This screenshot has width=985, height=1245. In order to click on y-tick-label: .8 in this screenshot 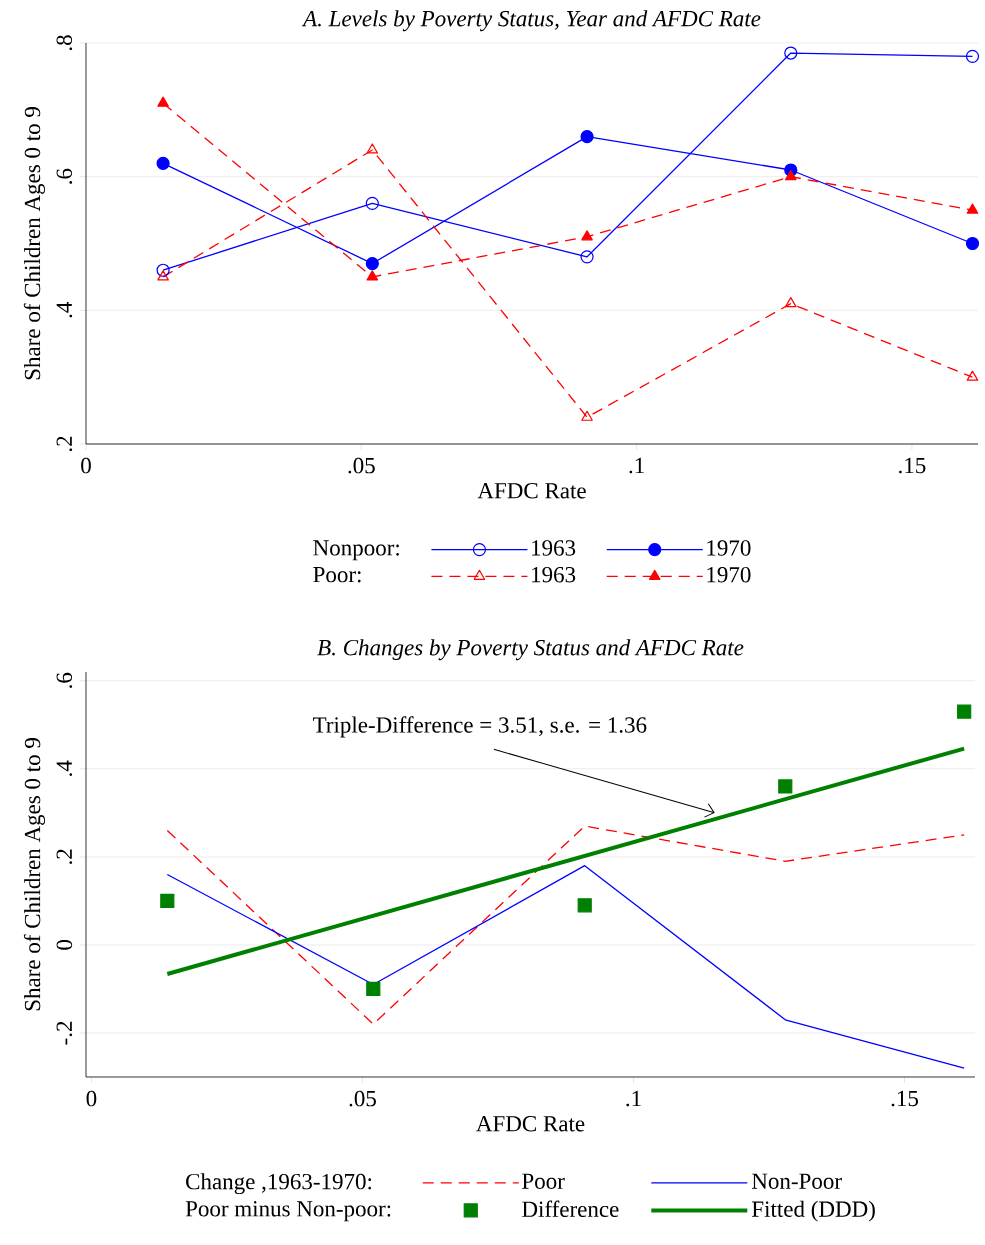, I will do `click(64, 43)`.